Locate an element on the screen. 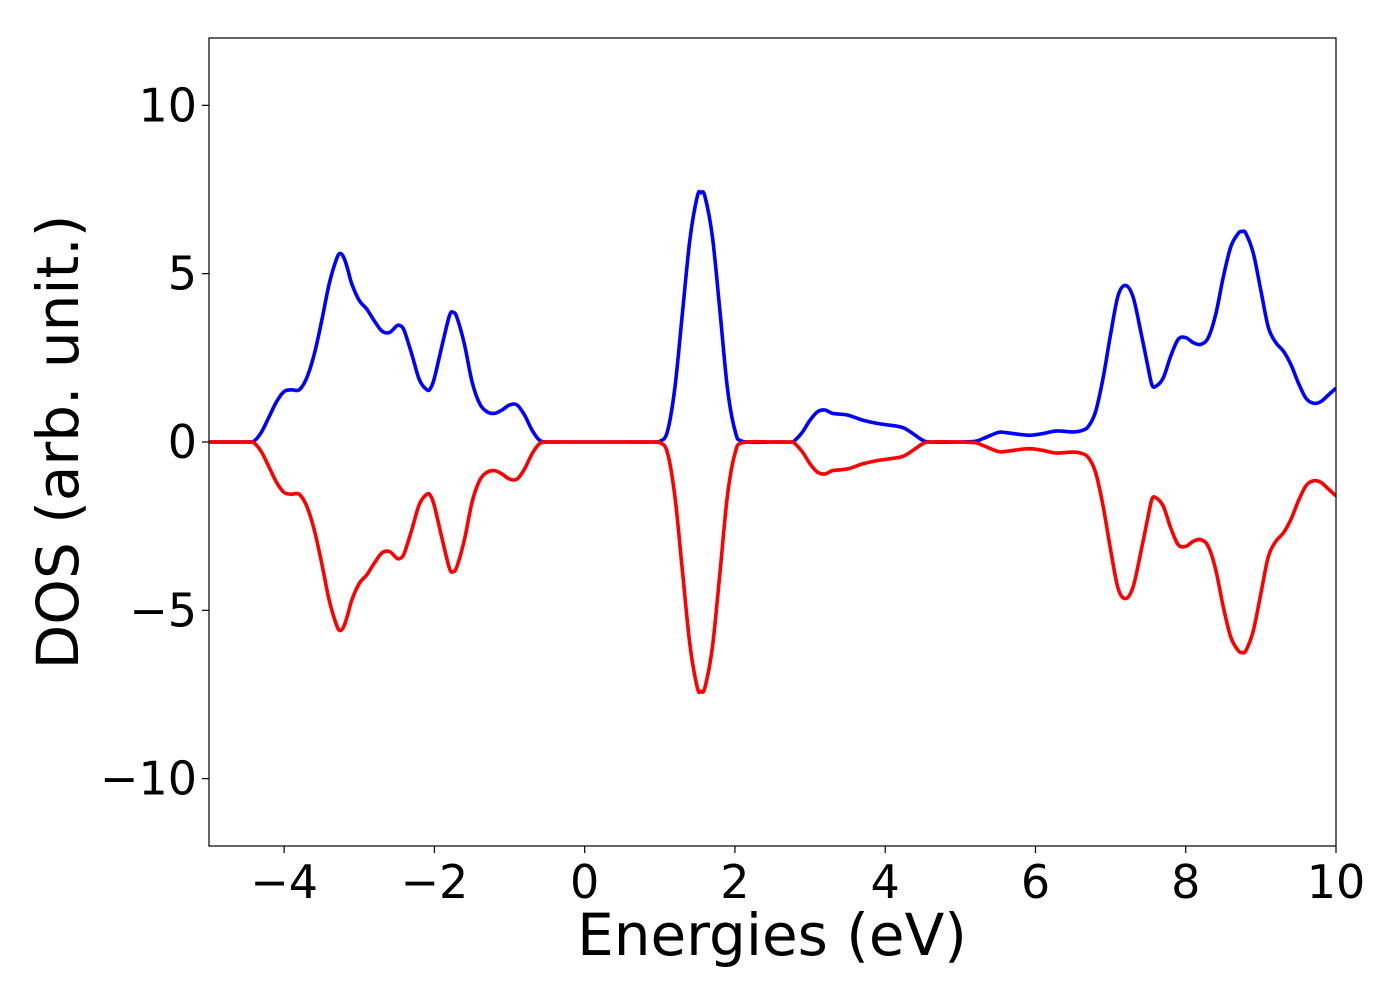  x-tick-label: 10 is located at coordinates (1336, 882).